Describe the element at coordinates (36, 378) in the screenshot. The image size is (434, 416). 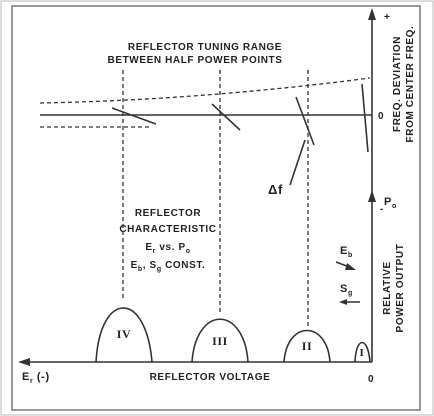
I see `voltage-axis-left: Er (-)` at that location.